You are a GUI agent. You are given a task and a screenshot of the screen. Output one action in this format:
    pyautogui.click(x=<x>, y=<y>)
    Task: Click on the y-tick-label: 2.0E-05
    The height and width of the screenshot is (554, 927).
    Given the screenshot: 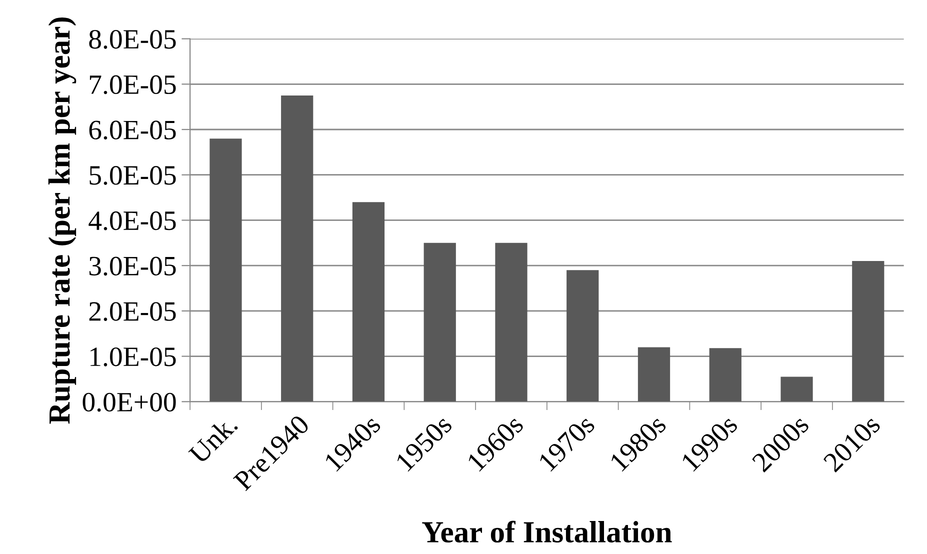 What is the action you would take?
    pyautogui.click(x=132, y=311)
    